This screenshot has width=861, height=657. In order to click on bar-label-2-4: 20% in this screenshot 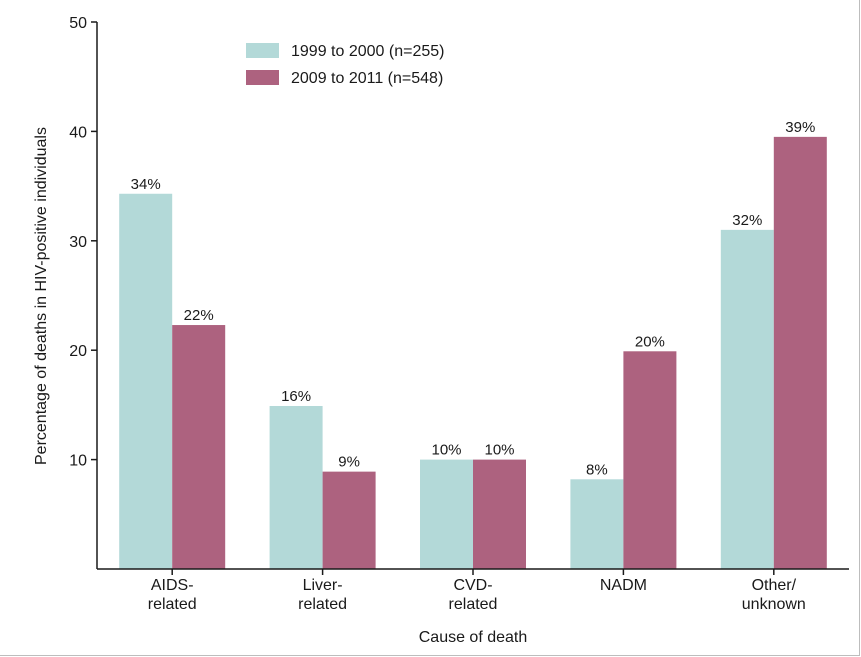, I will do `click(650, 341)`.